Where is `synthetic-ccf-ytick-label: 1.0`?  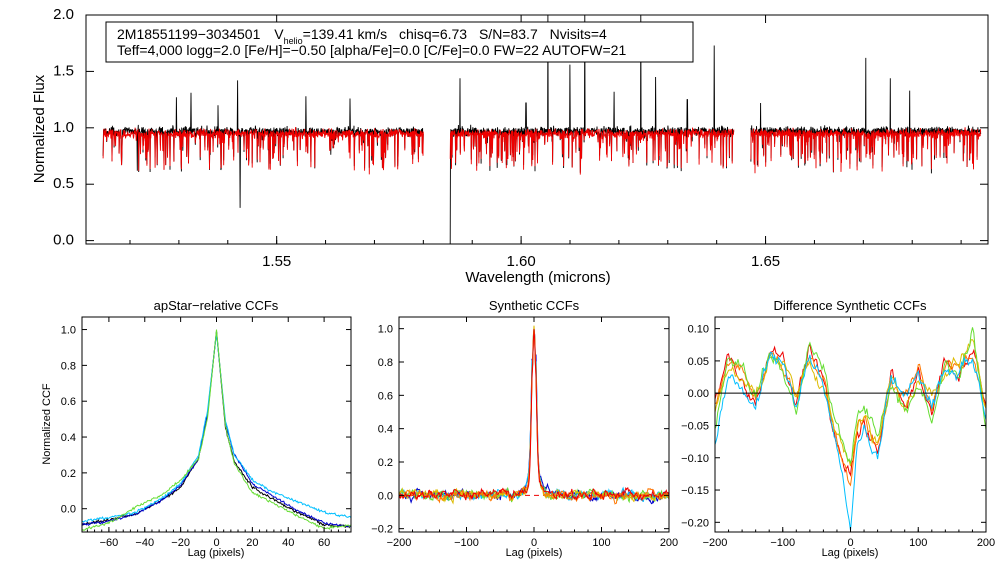
synthetic-ccf-ytick-label: 1.0 is located at coordinates (385, 330).